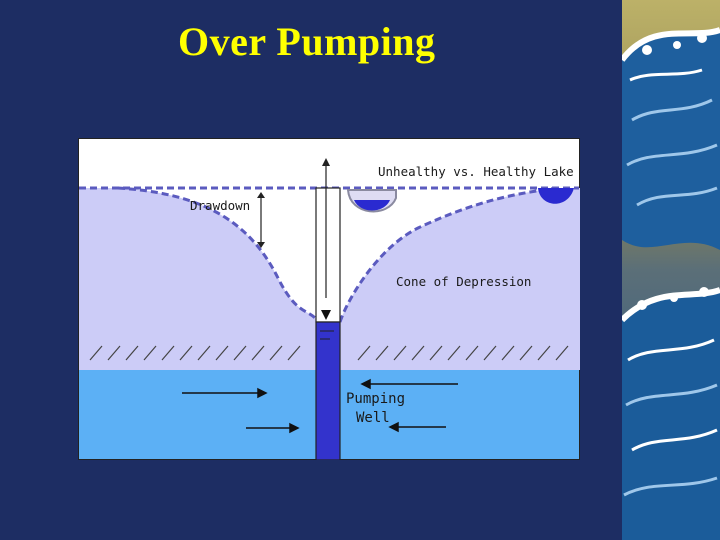 The image size is (720, 540). Describe the element at coordinates (463, 281) in the screenshot. I see `cone-label: Cone of Depression` at that location.